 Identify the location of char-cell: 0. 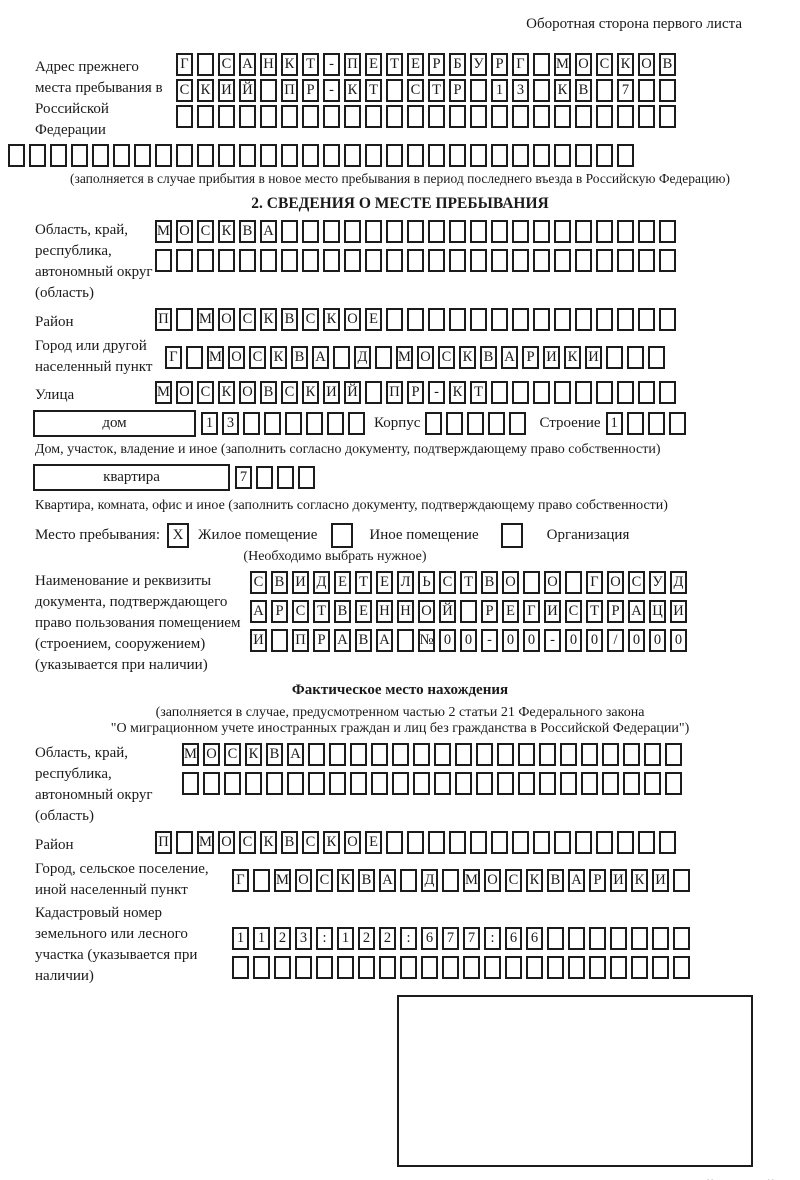
(510, 640).